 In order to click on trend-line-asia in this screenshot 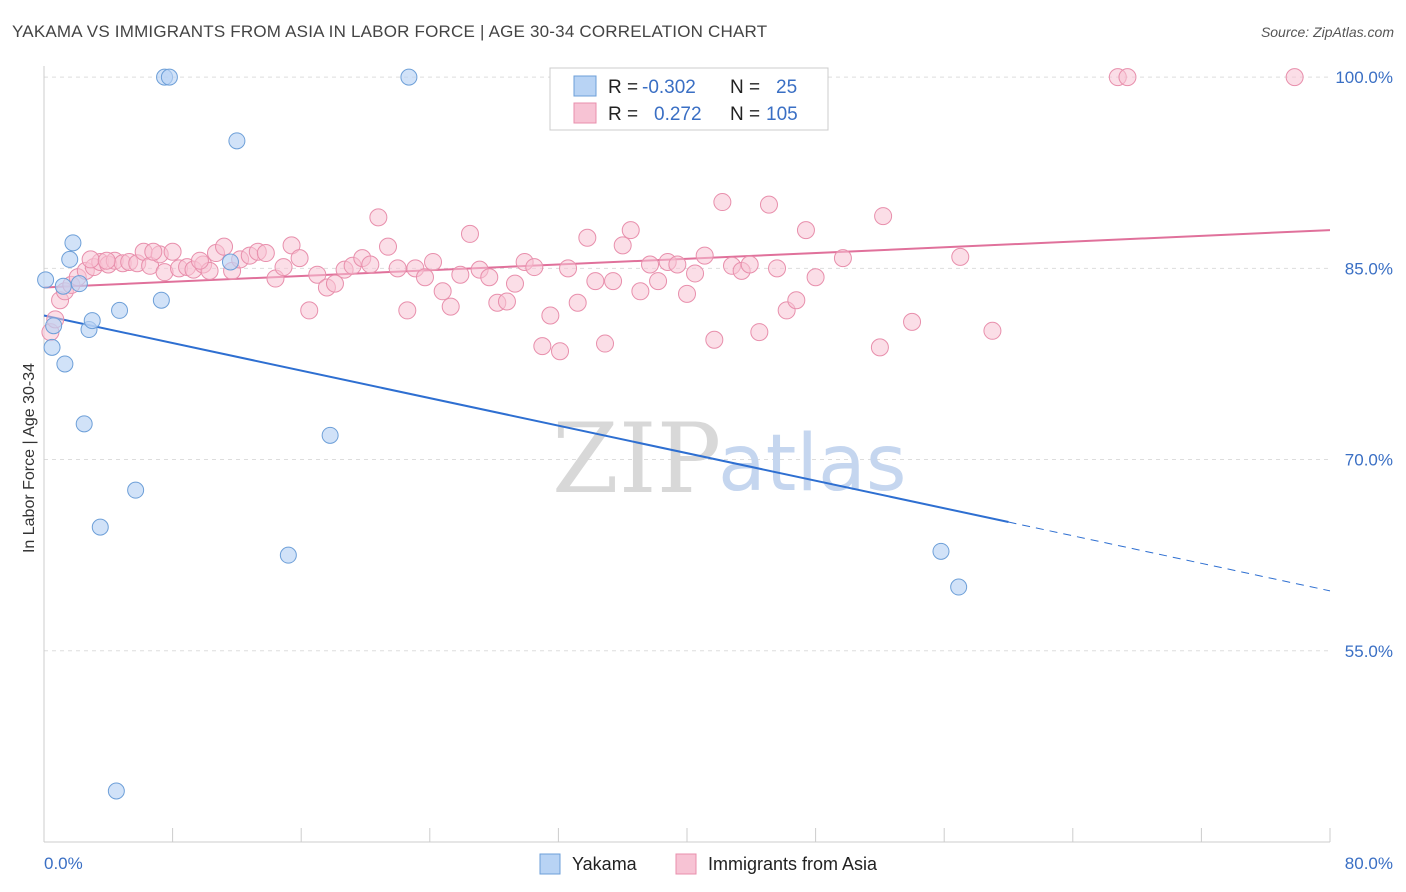, I will do `click(687, 259)`.